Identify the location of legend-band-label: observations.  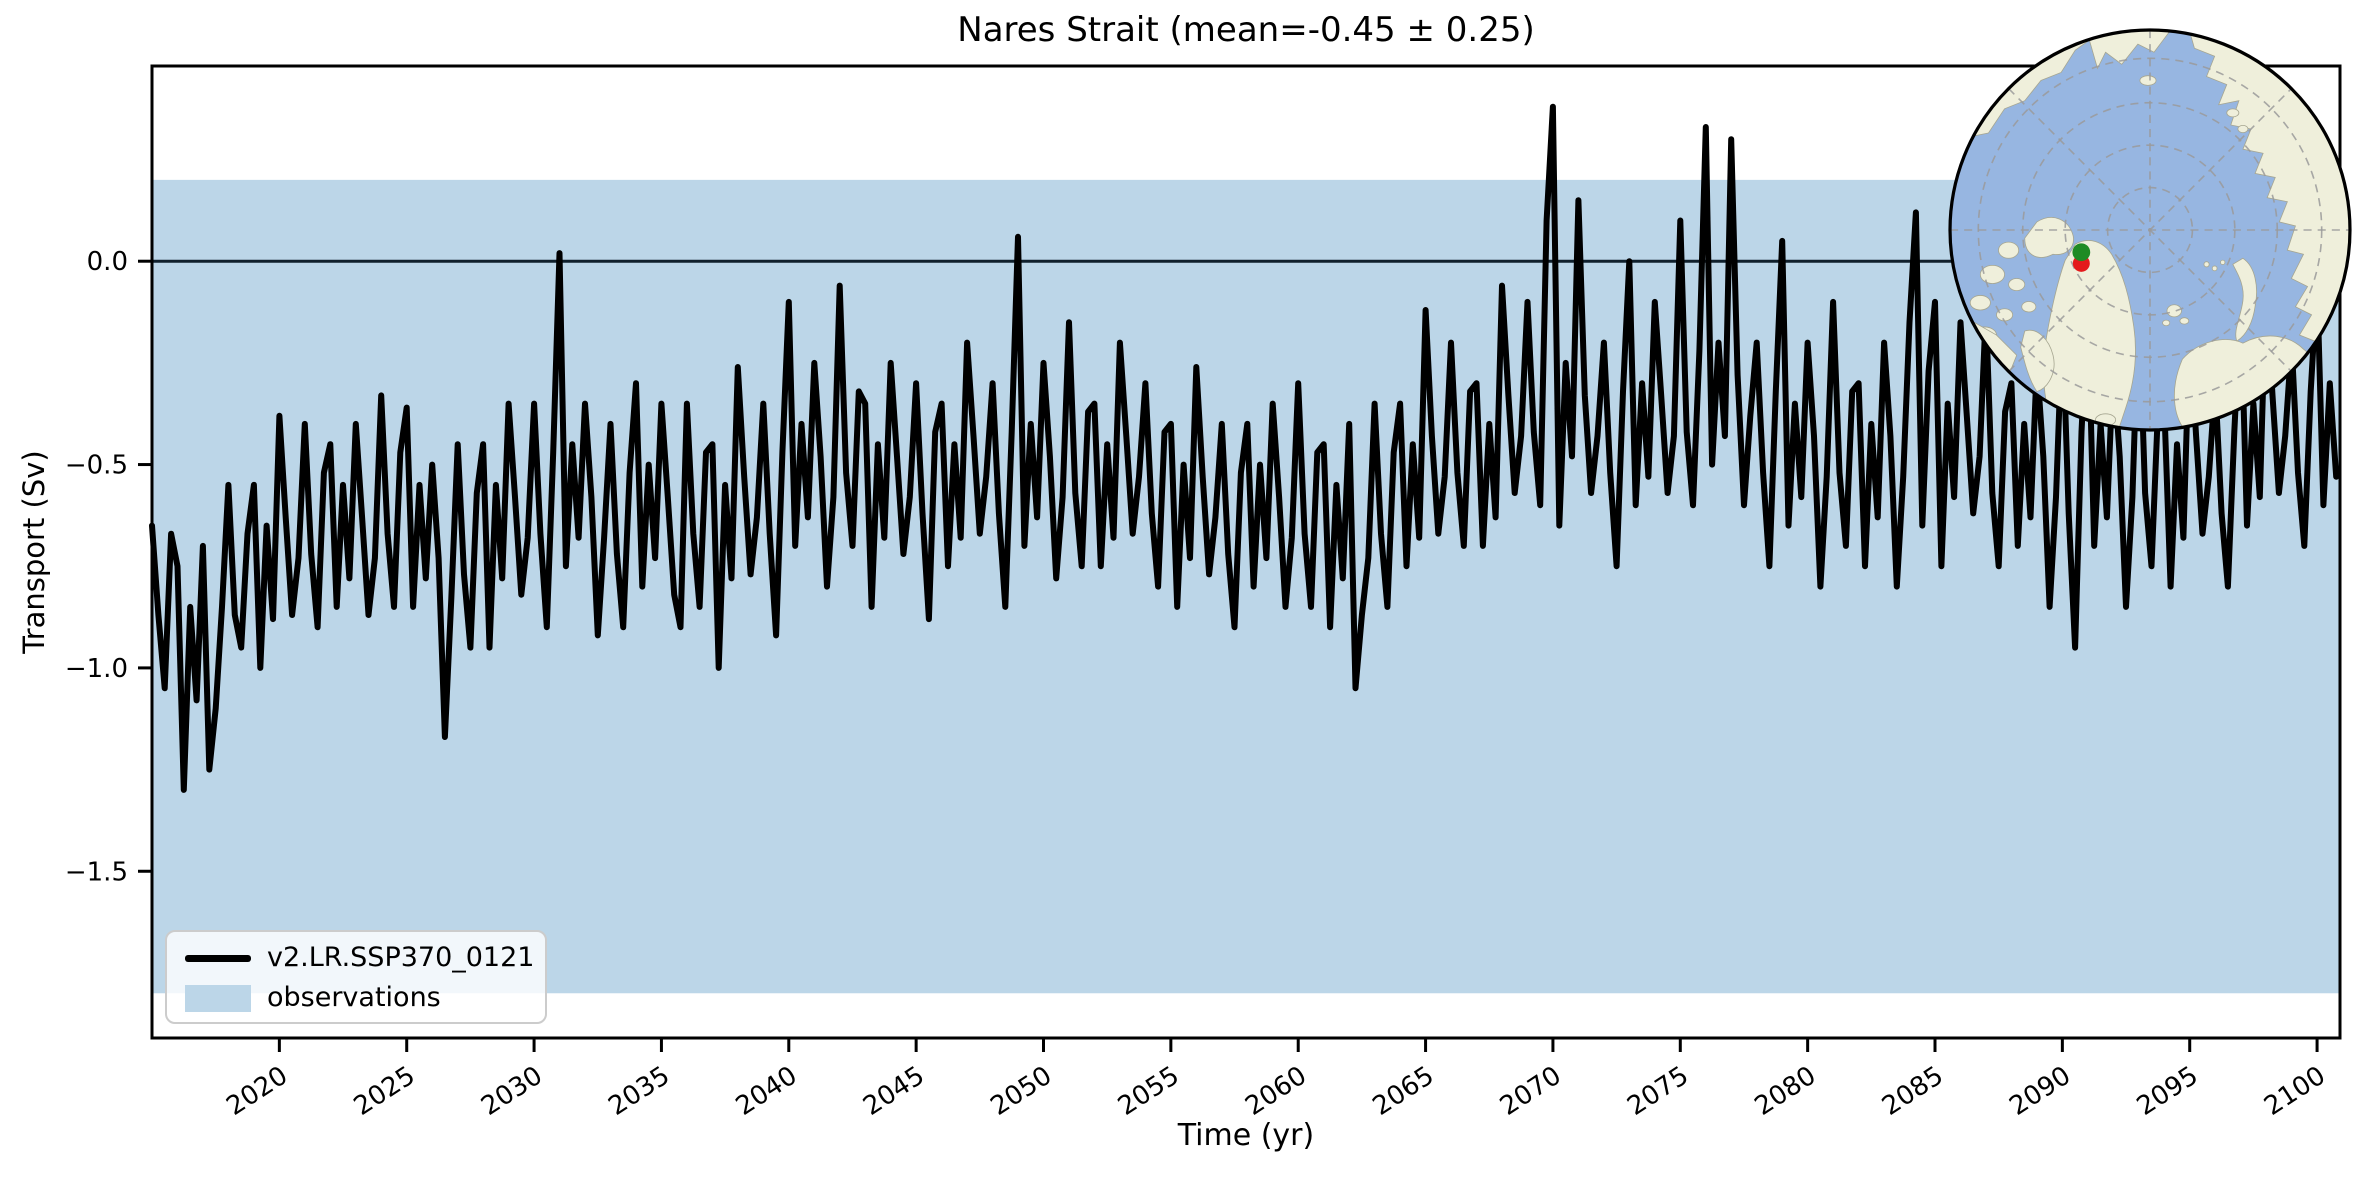
(354, 997).